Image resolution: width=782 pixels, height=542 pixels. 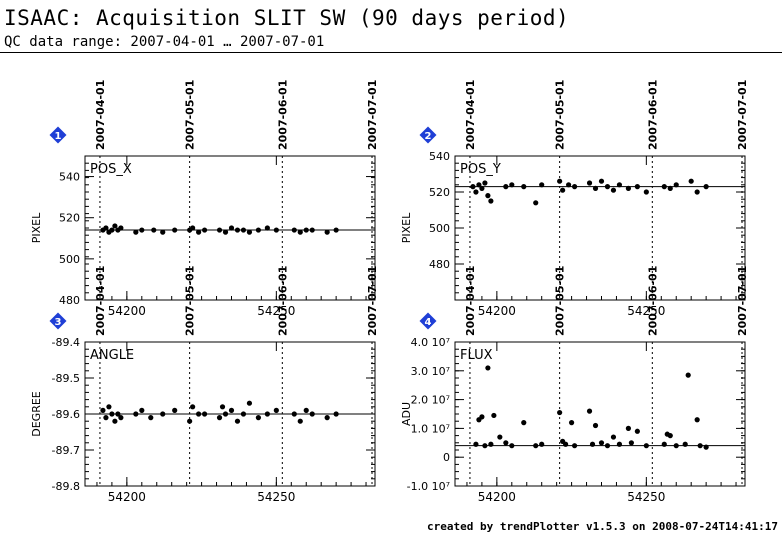 What do you see at coordinates (406, 227) in the screenshot?
I see `y-axis-label: PIXEL` at bounding box center [406, 227].